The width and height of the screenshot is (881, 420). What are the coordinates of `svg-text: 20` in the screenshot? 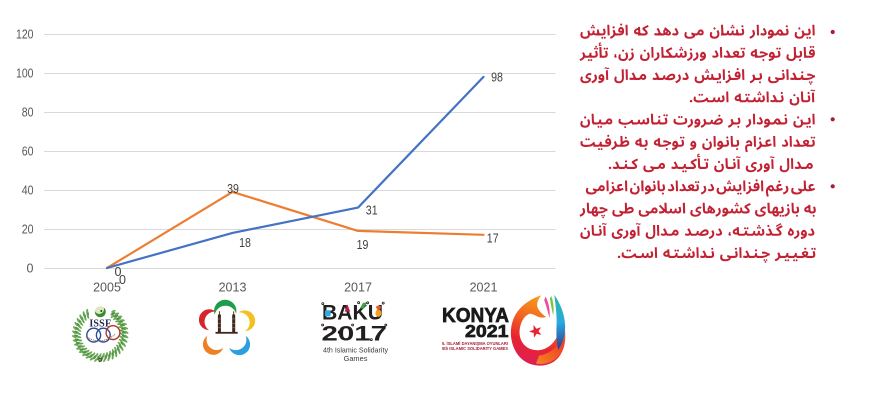 It's located at (28, 229).